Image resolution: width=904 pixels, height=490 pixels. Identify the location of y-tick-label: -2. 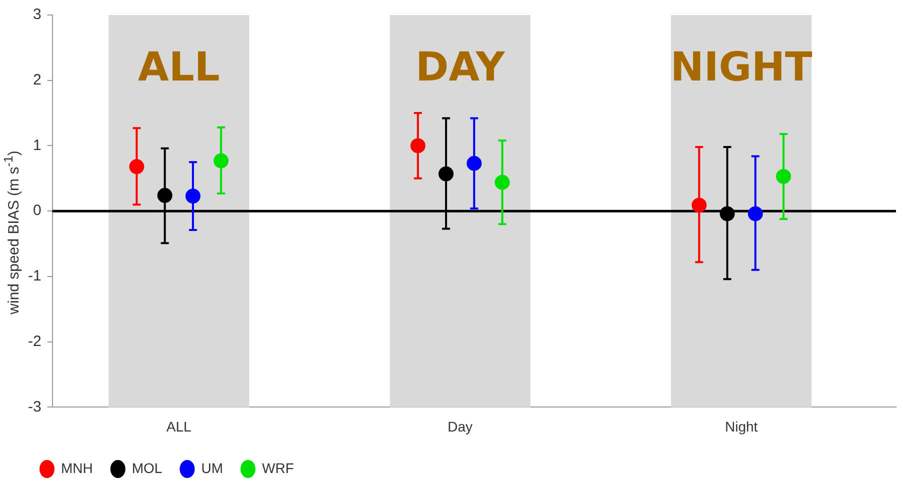
(35, 341).